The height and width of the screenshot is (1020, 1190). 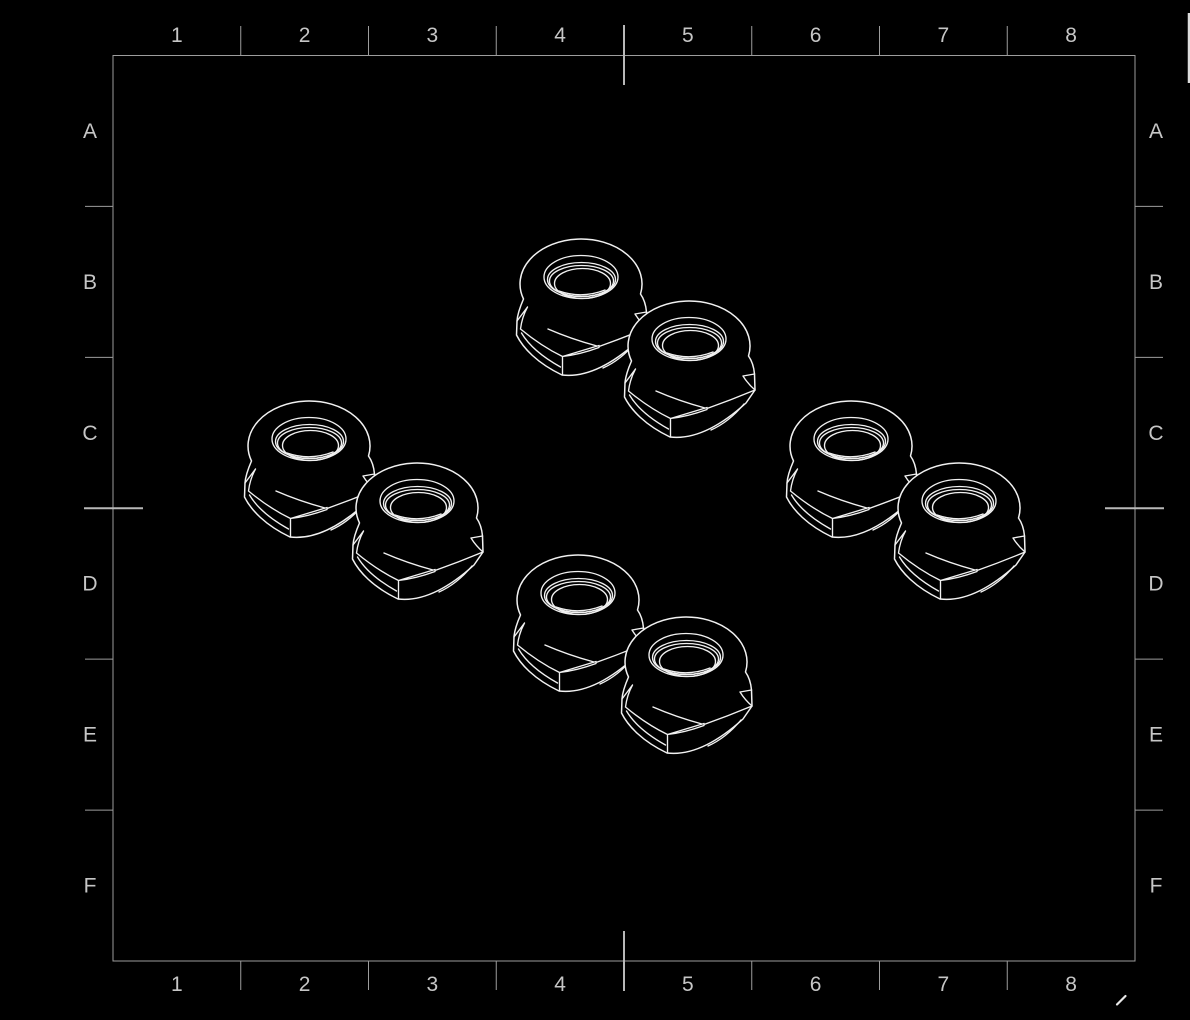 I want to click on zone-label-col-bottom-1: 1, so click(x=177, y=984).